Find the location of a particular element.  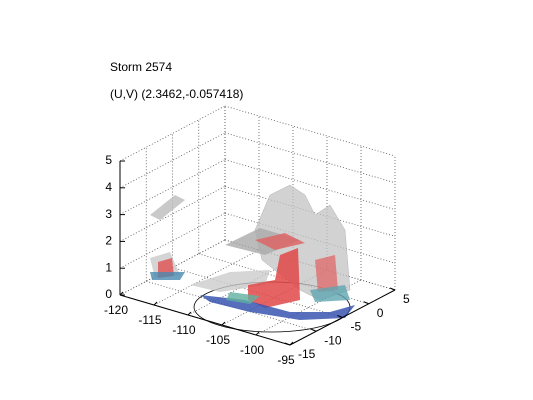

x-tick-label: -100 is located at coordinates (252, 350).